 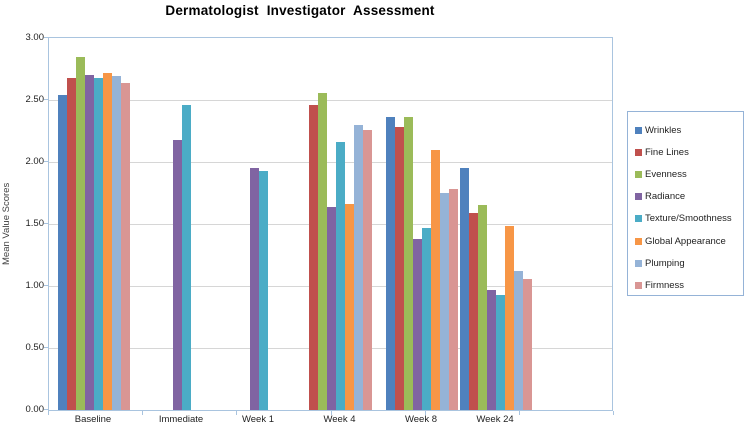 I want to click on y-tick-label-1.50: 1.50, so click(x=35, y=223).